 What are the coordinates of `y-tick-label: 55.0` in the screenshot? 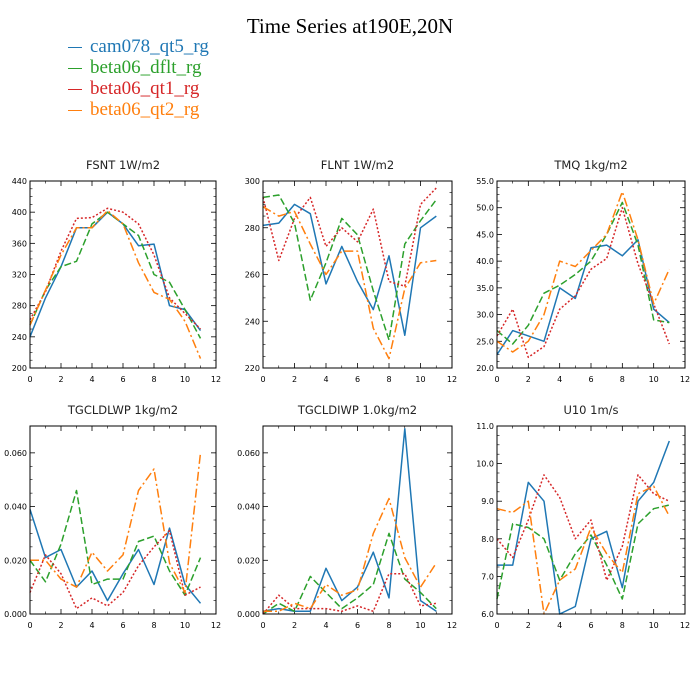 It's located at (485, 181).